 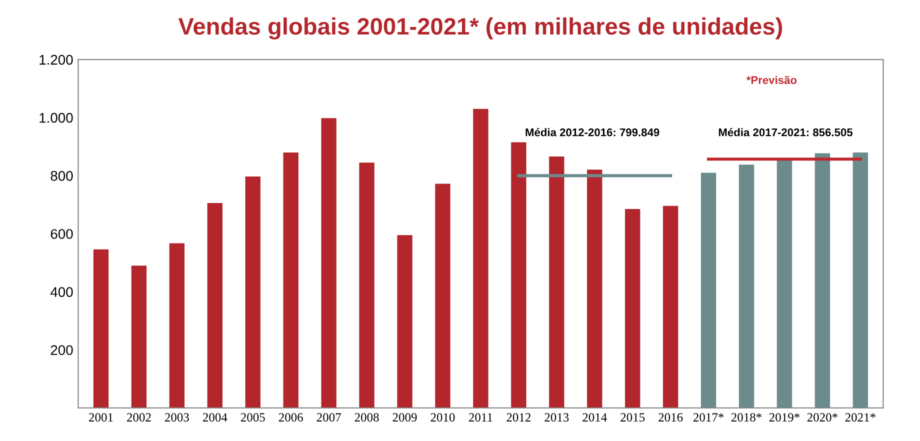 What do you see at coordinates (860, 417) in the screenshot?
I see `x-tick-label: 2021*` at bounding box center [860, 417].